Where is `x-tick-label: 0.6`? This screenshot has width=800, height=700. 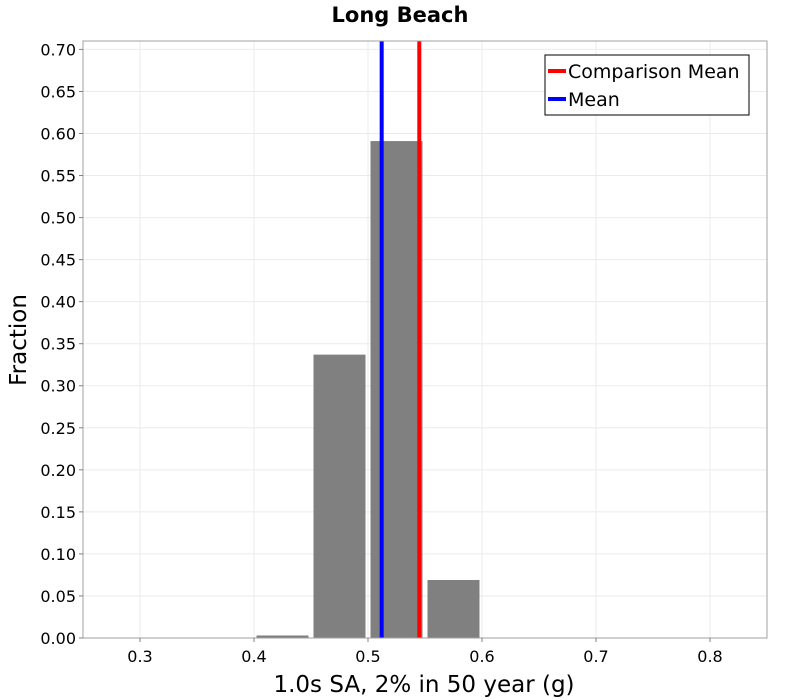
x-tick-label: 0.6 is located at coordinates (481, 656).